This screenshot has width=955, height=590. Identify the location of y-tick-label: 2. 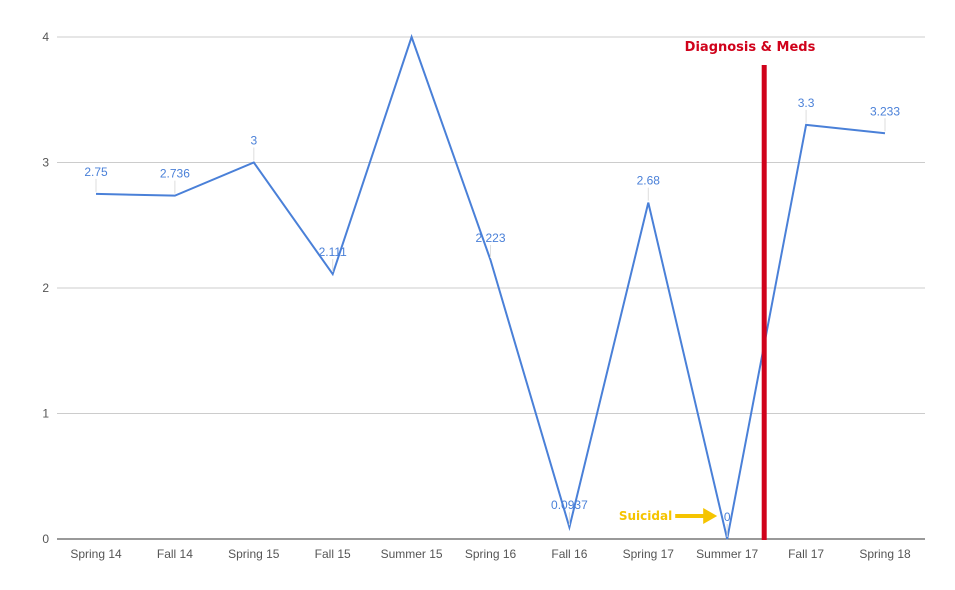
(45, 288).